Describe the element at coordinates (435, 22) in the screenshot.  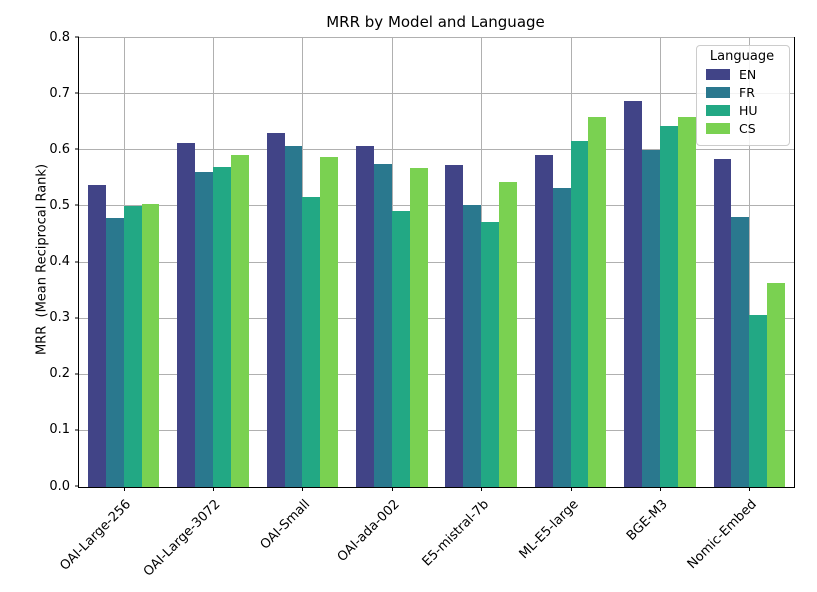
I see `chart-title: MRR by Model and Language` at that location.